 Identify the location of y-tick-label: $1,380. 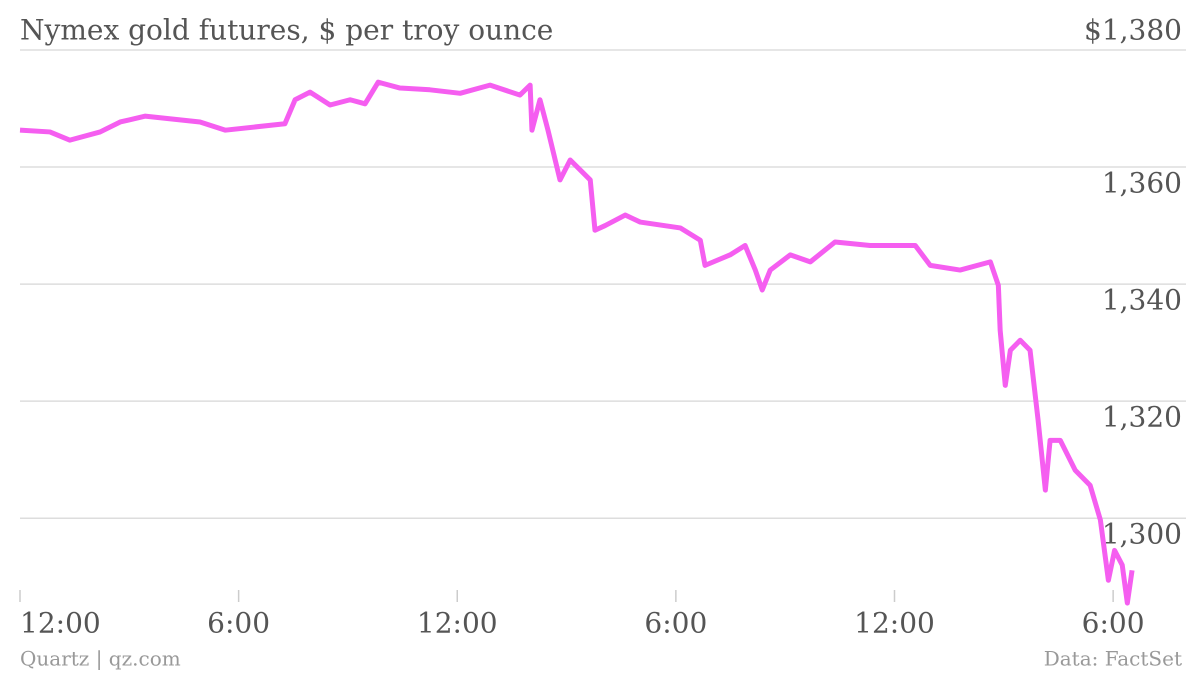
(1133, 30).